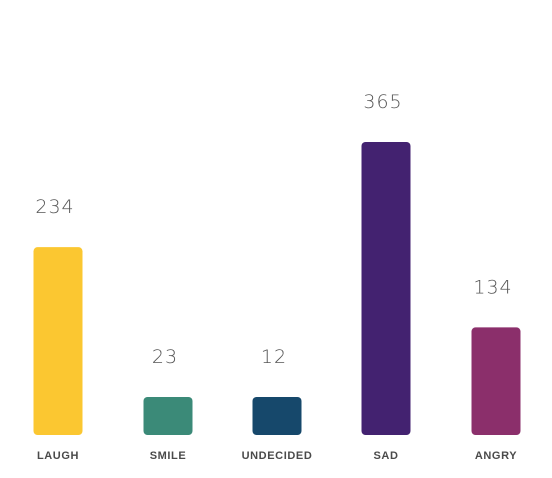 The image size is (552, 478). Describe the element at coordinates (385, 456) in the screenshot. I see `category-label-sad: SAD` at that location.